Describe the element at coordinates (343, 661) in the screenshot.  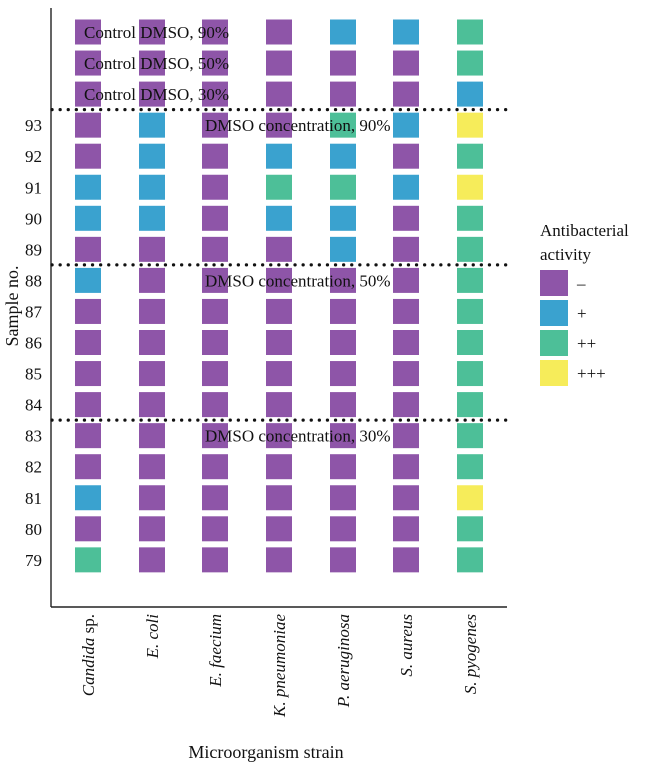
I see `x-tick-label: P. aeruginosa` at that location.